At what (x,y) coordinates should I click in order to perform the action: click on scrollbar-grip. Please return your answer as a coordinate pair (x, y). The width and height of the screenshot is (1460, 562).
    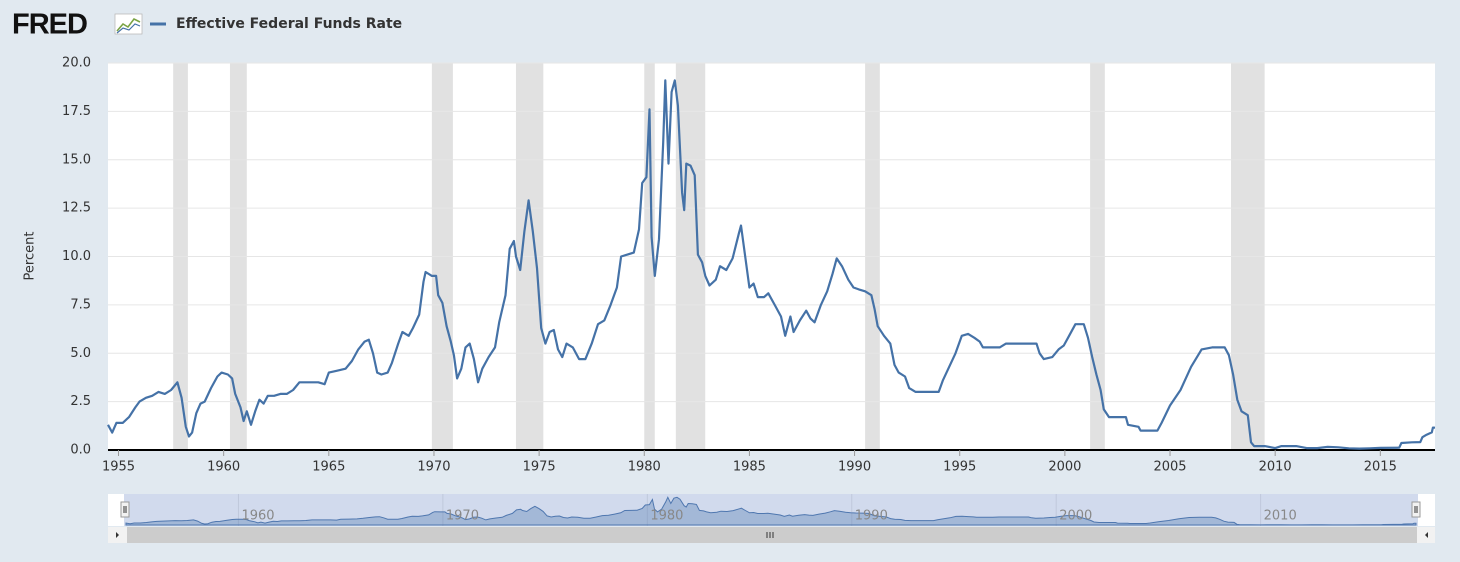
    Looking at the image, I should click on (770, 535).